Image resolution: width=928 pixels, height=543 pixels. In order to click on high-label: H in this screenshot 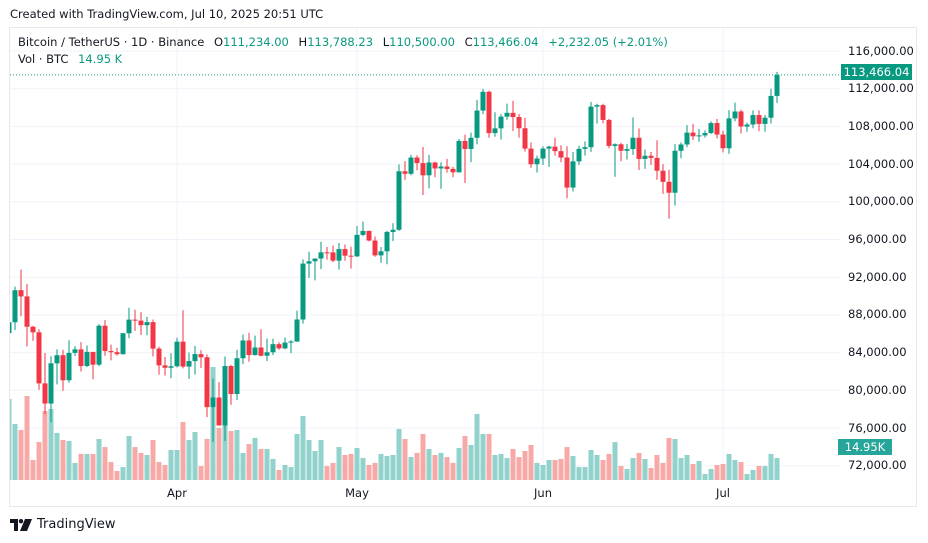, I will do `click(303, 42)`.